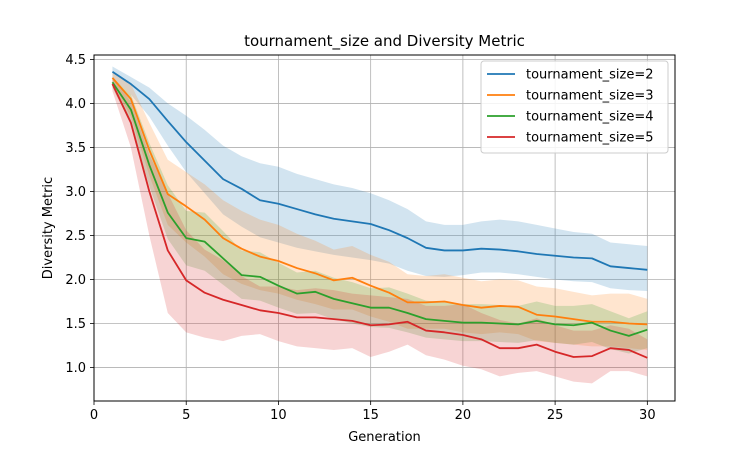  What do you see at coordinates (589, 138) in the screenshot?
I see `legend-label: tournament_size=5` at bounding box center [589, 138].